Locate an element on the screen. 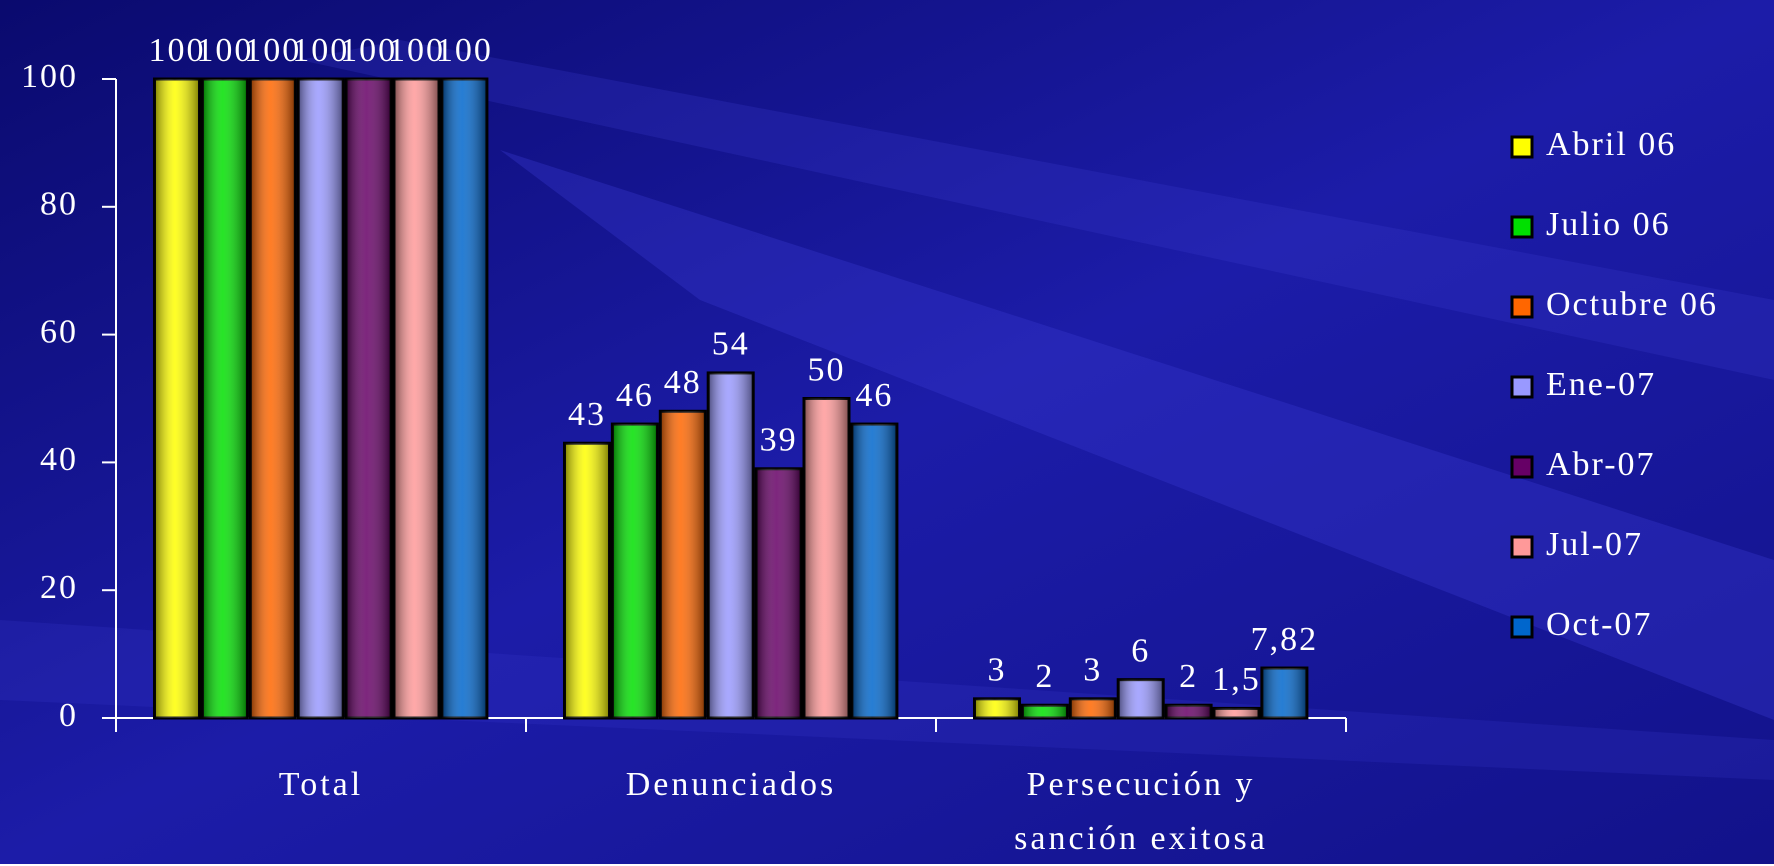 The height and width of the screenshot is (866, 1774). y-tick-label: 100 is located at coordinates (49, 76).